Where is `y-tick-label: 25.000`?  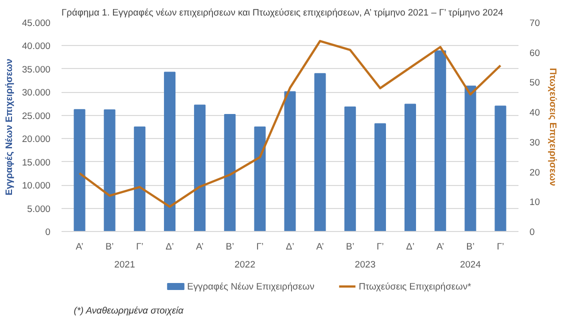
y-tick-label: 25.000 is located at coordinates (36, 115).